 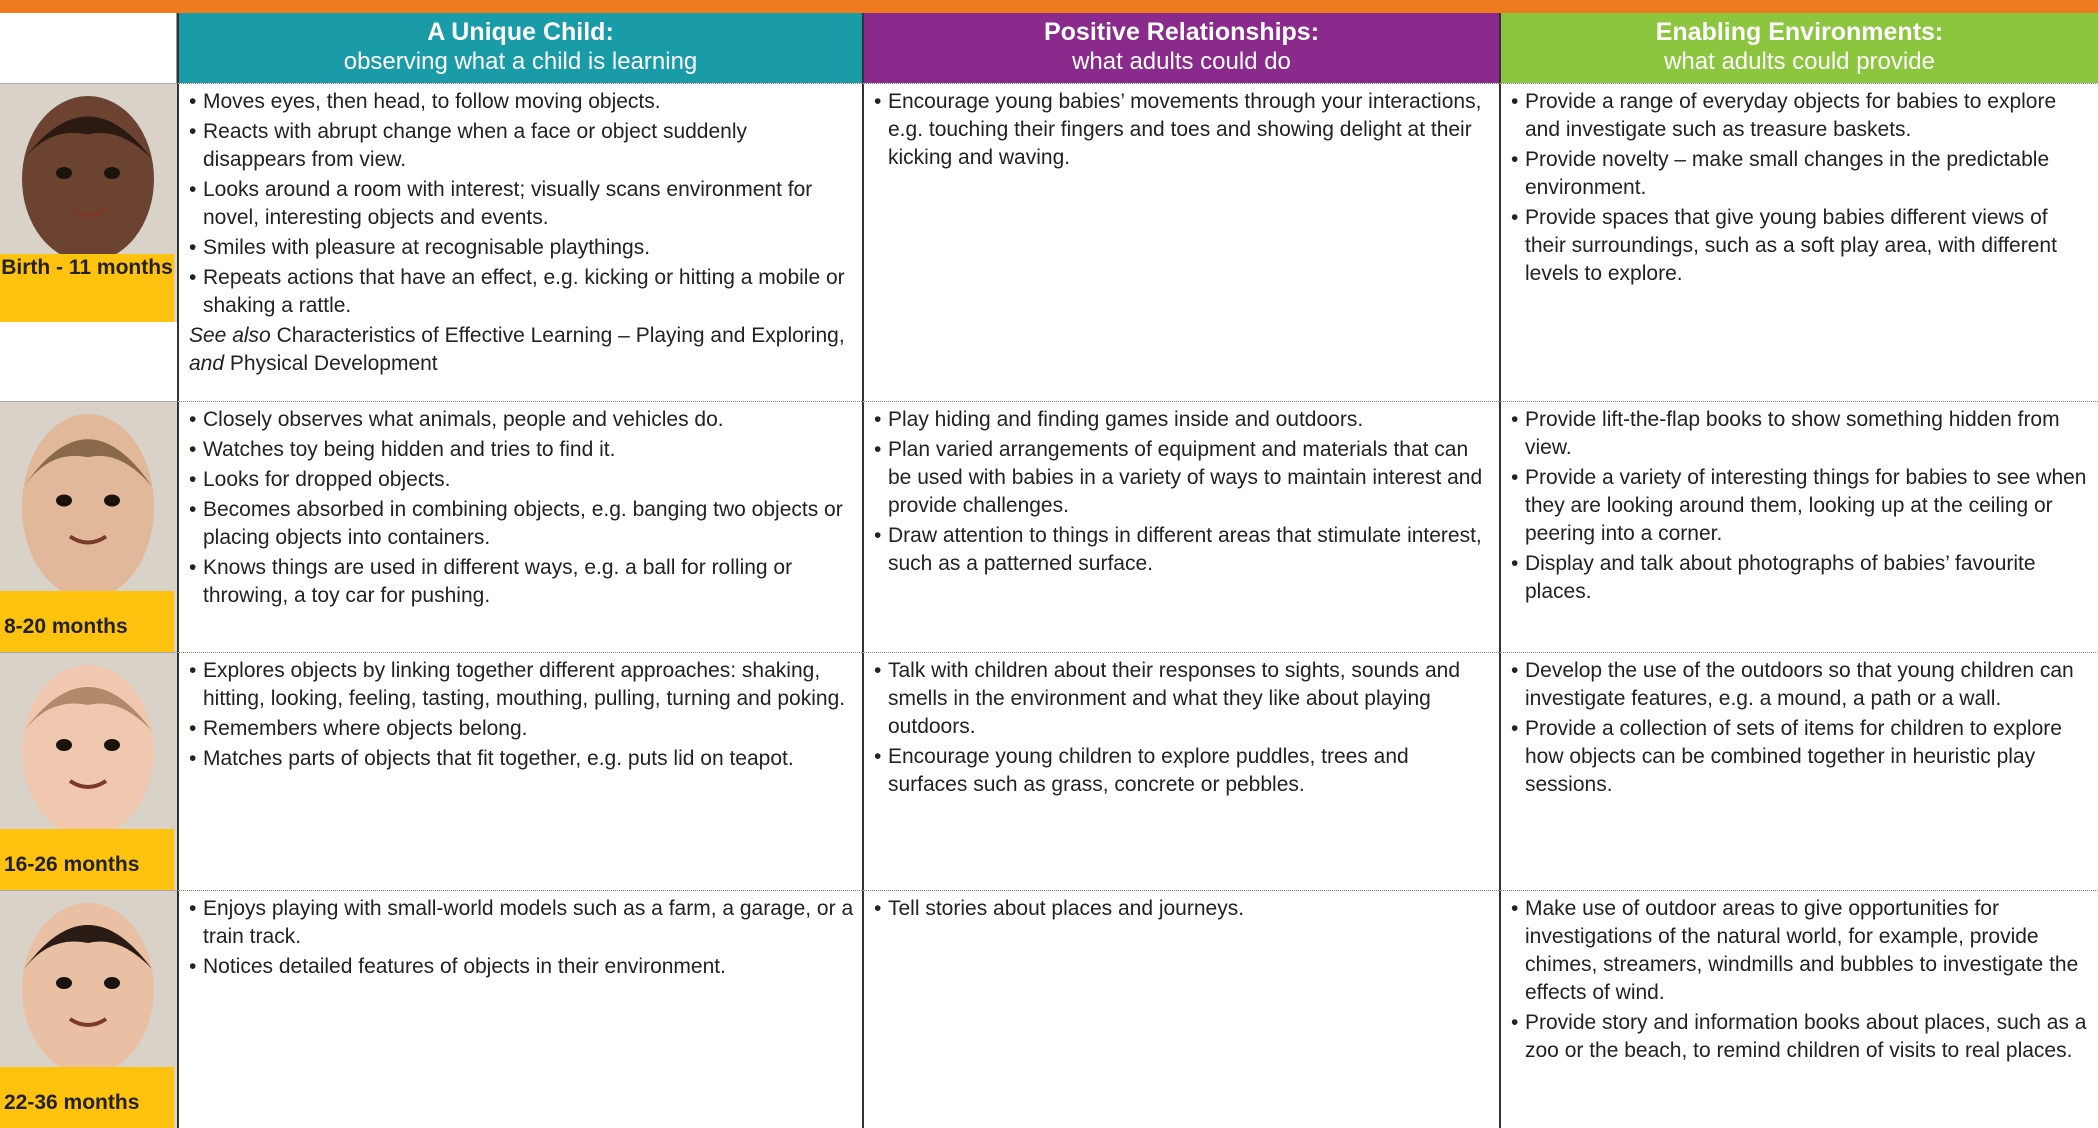 What do you see at coordinates (88, 771) in the screenshot?
I see `photo-cell: 16-26 months` at bounding box center [88, 771].